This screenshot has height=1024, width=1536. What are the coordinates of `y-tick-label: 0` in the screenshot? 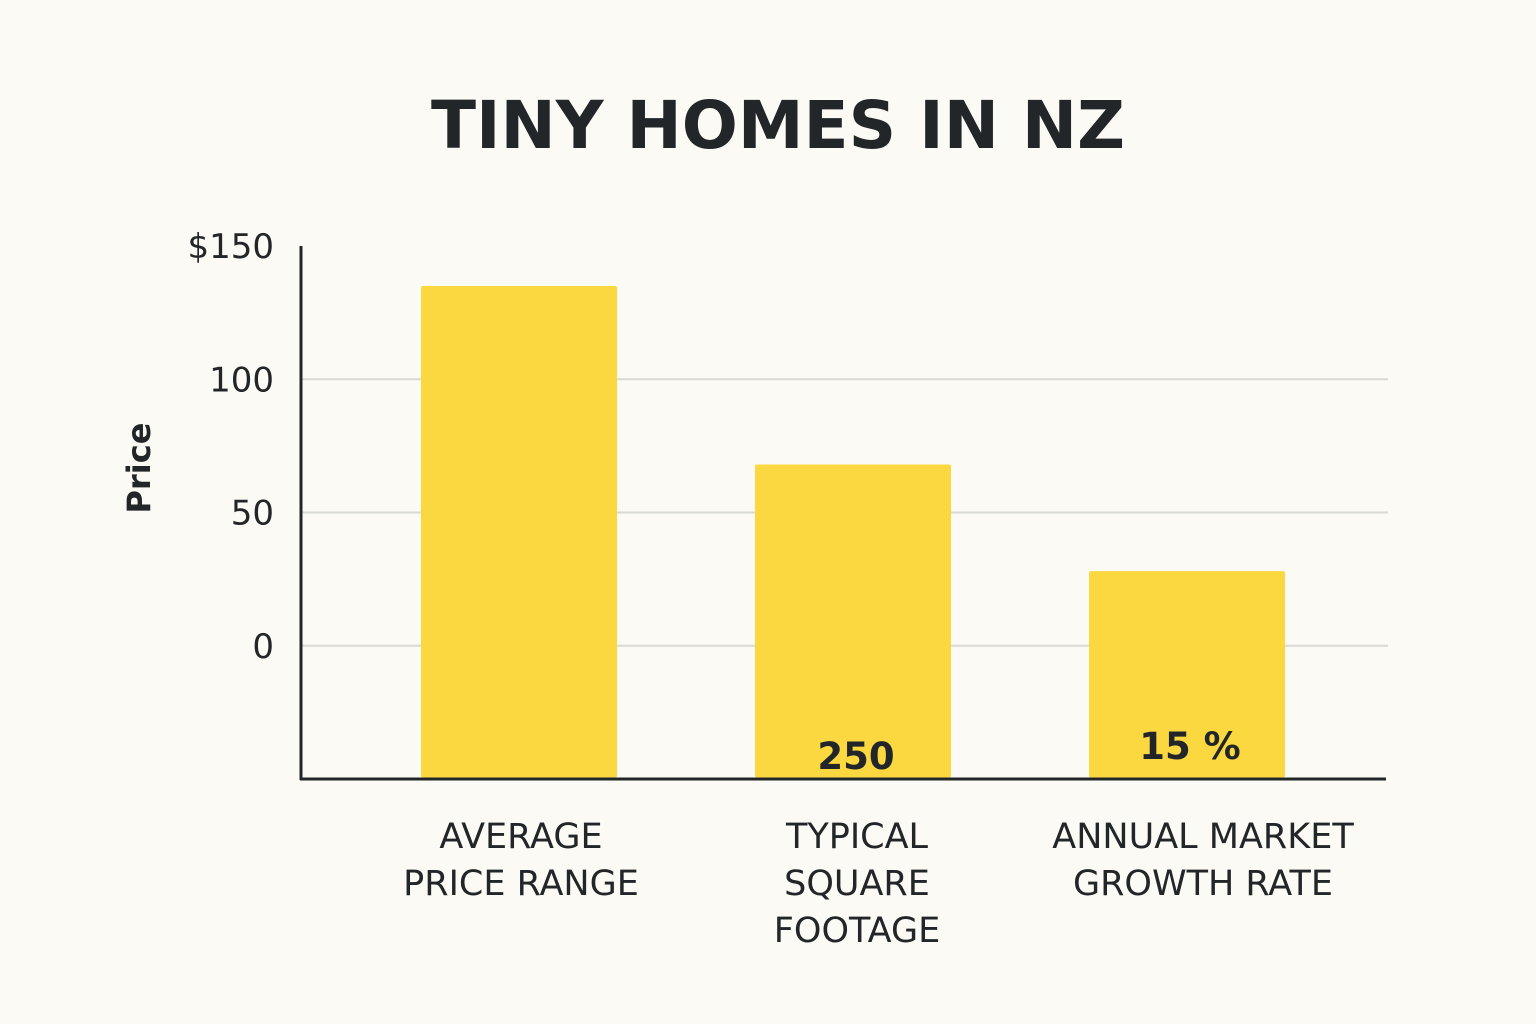 It's located at (263, 647).